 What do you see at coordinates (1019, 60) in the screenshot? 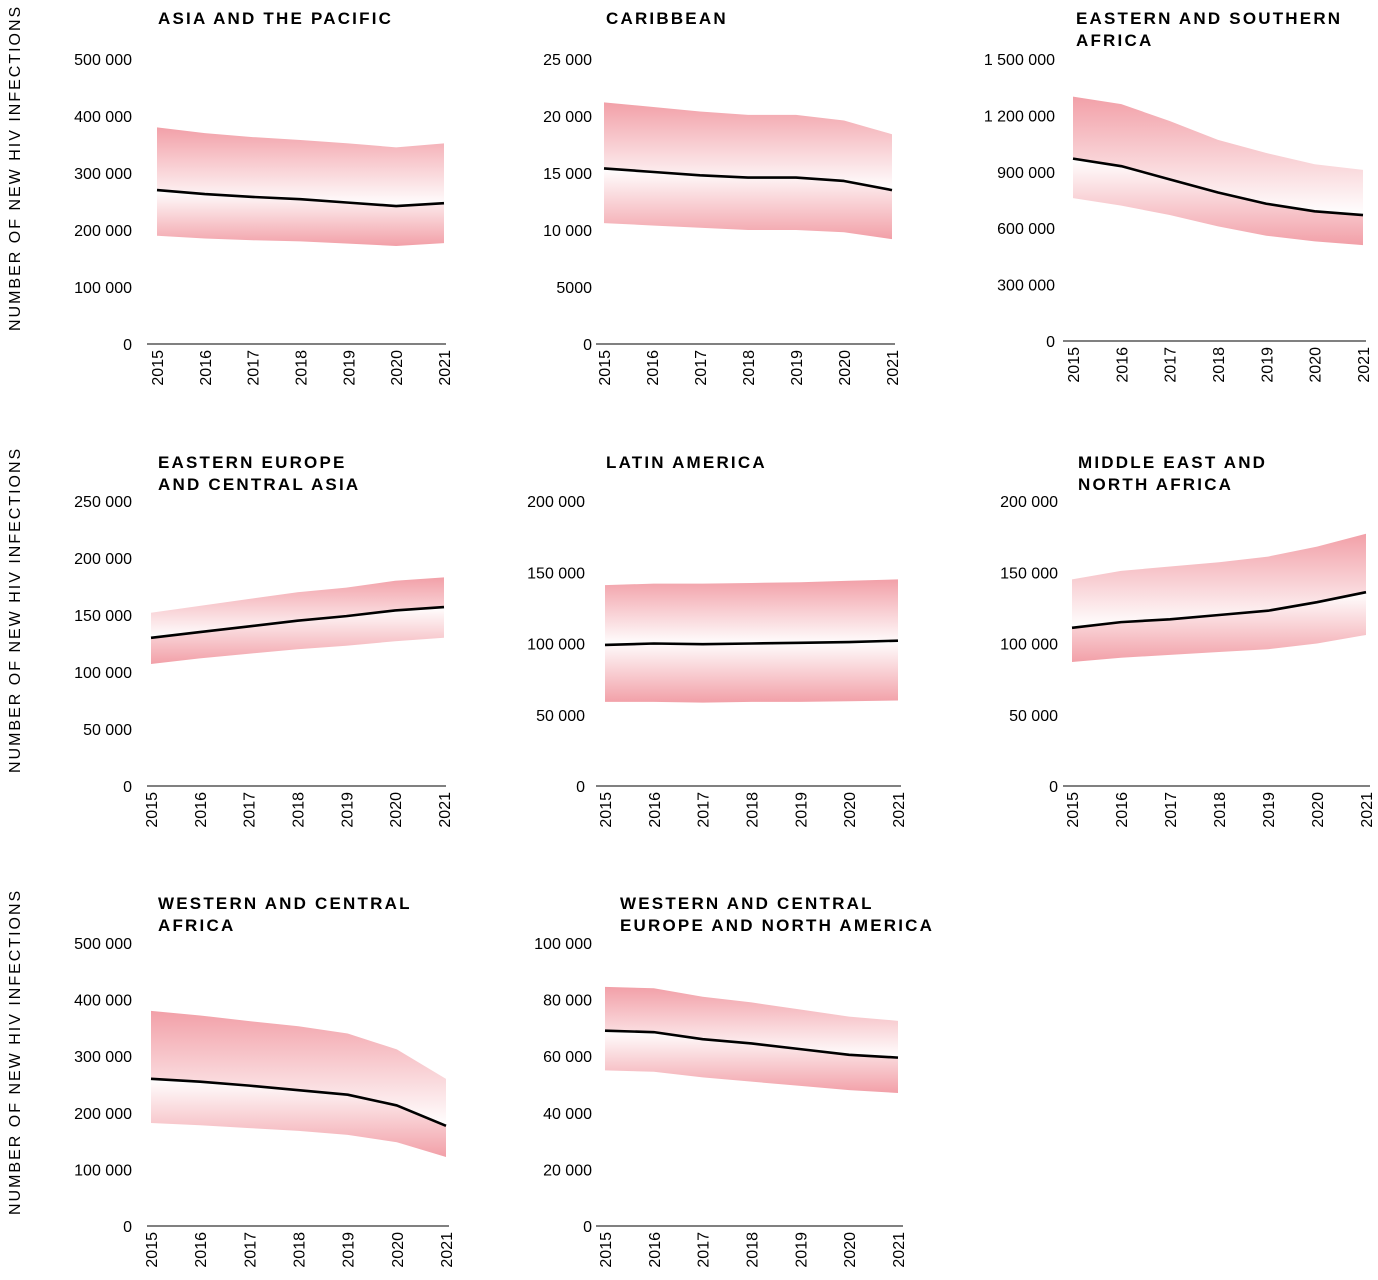
I see `y-tick-label: 1 500 000` at bounding box center [1019, 60].